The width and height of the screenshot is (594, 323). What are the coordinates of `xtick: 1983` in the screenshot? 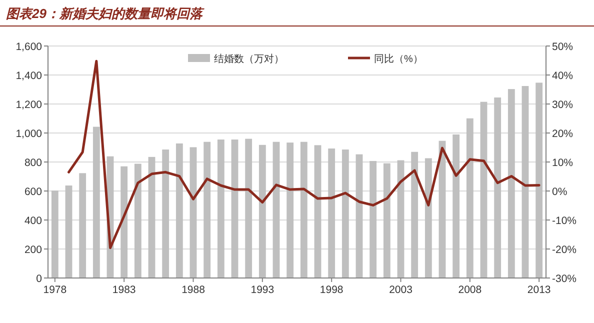 It's located at (124, 290).